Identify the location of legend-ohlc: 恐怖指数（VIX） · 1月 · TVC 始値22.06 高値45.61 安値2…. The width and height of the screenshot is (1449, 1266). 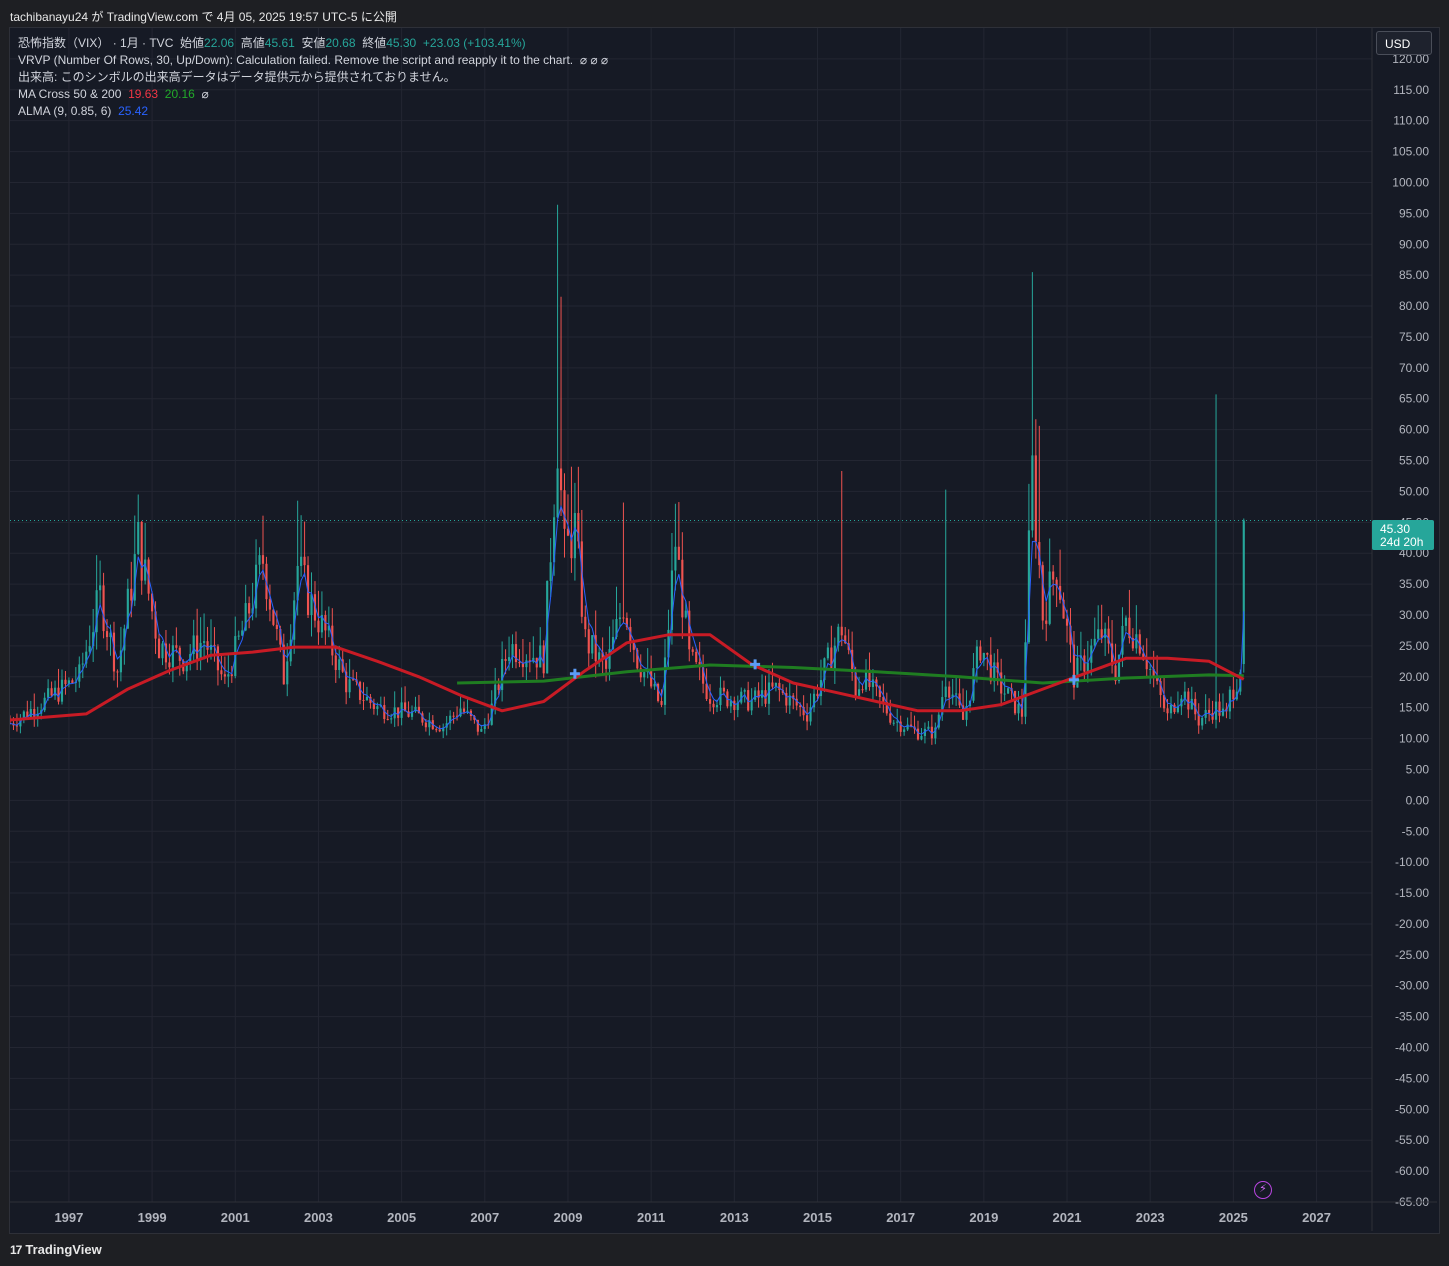
(313, 43).